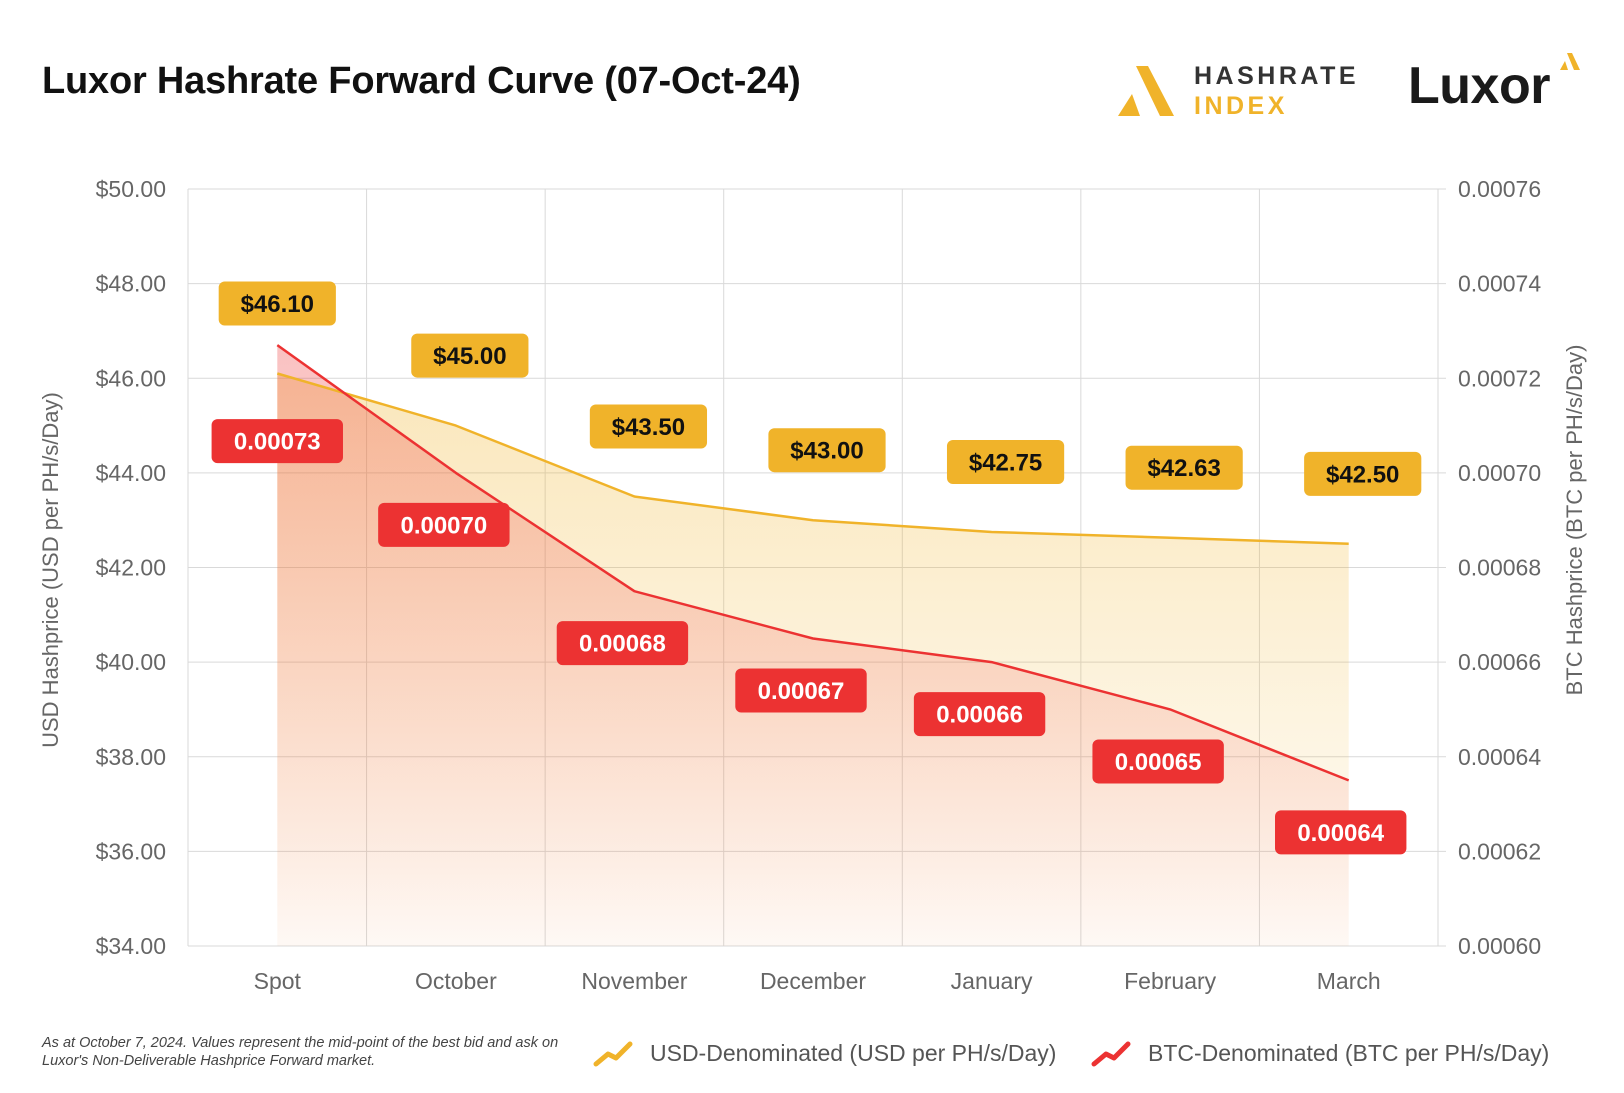 The width and height of the screenshot is (1624, 1093). Describe the element at coordinates (1349, 981) in the screenshot. I see `x-tick-label-6: March` at that location.